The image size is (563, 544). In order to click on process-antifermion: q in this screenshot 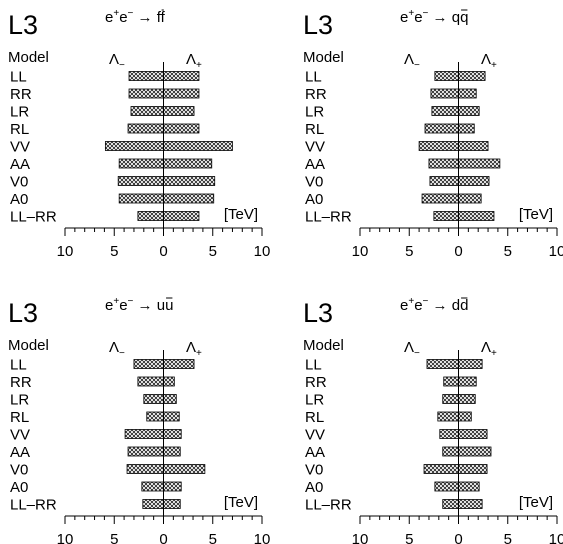, I will do `click(464, 17)`.